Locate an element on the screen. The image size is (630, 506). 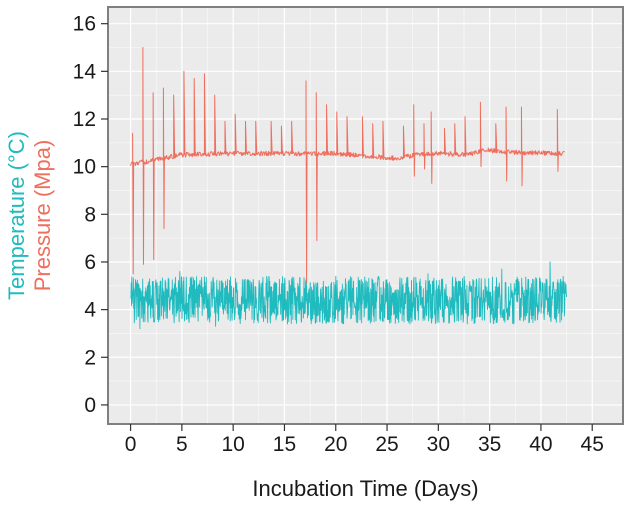
y-tick-label: 2 is located at coordinates (90, 357).